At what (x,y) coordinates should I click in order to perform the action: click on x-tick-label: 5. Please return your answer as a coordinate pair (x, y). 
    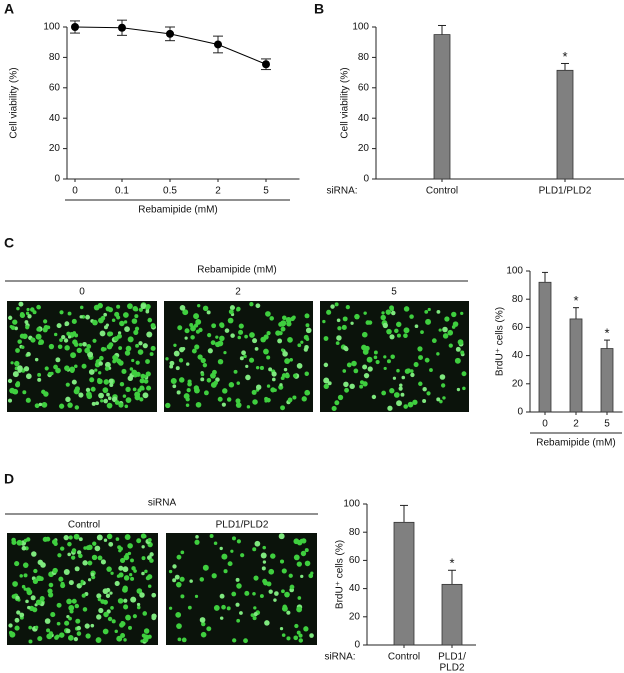
    Looking at the image, I should click on (266, 191).